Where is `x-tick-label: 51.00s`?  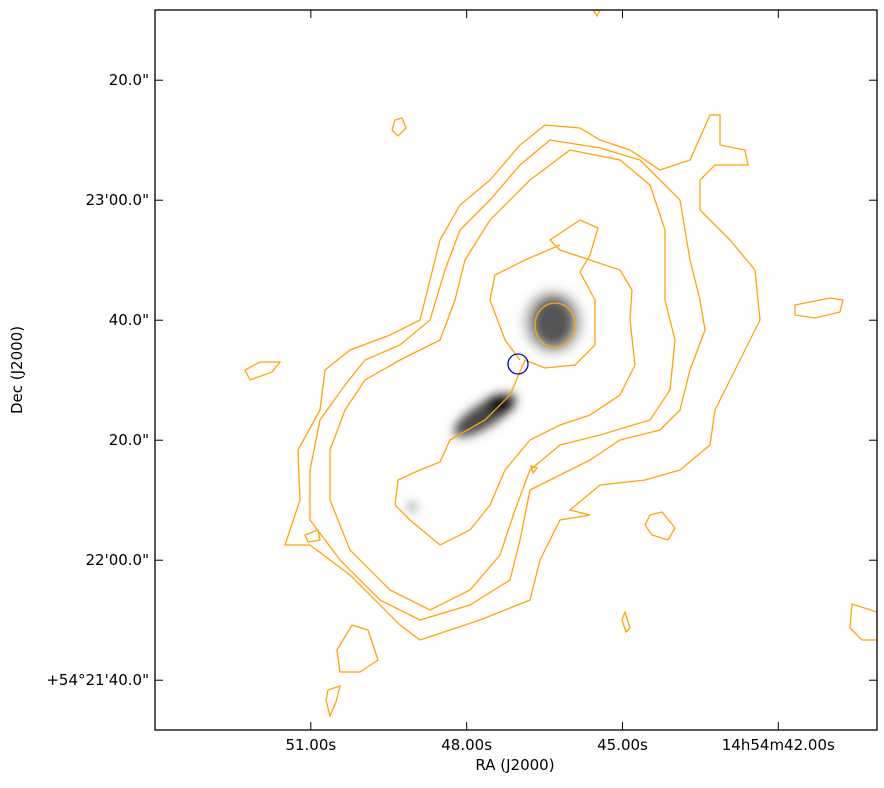 x-tick-label: 51.00s is located at coordinates (310, 745).